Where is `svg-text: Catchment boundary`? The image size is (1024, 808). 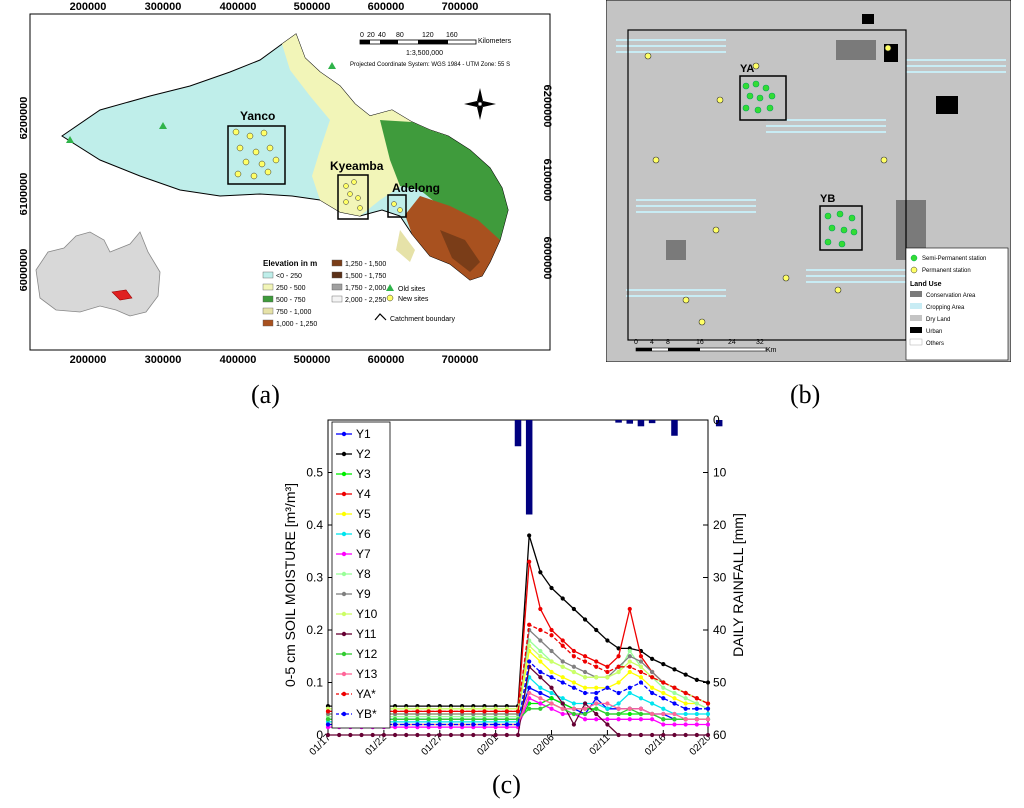
svg-text: Catchment boundary is located at coordinates (422, 319).